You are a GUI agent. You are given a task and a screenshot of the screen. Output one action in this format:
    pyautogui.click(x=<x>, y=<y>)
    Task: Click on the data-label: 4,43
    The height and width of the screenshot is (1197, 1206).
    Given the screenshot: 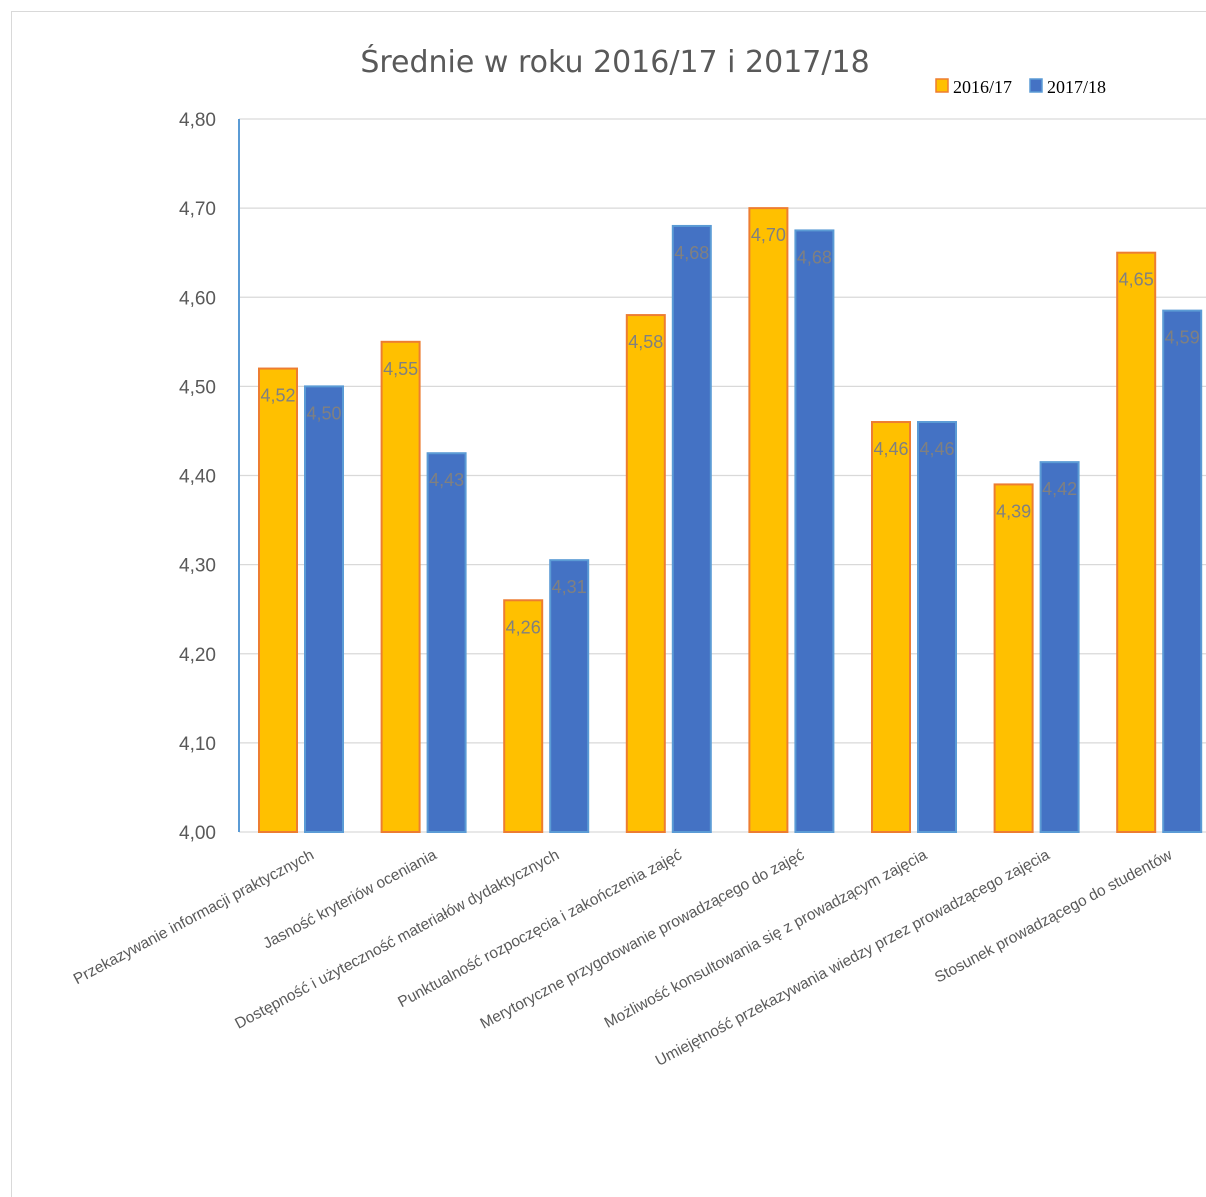 What is the action you would take?
    pyautogui.click(x=446, y=480)
    